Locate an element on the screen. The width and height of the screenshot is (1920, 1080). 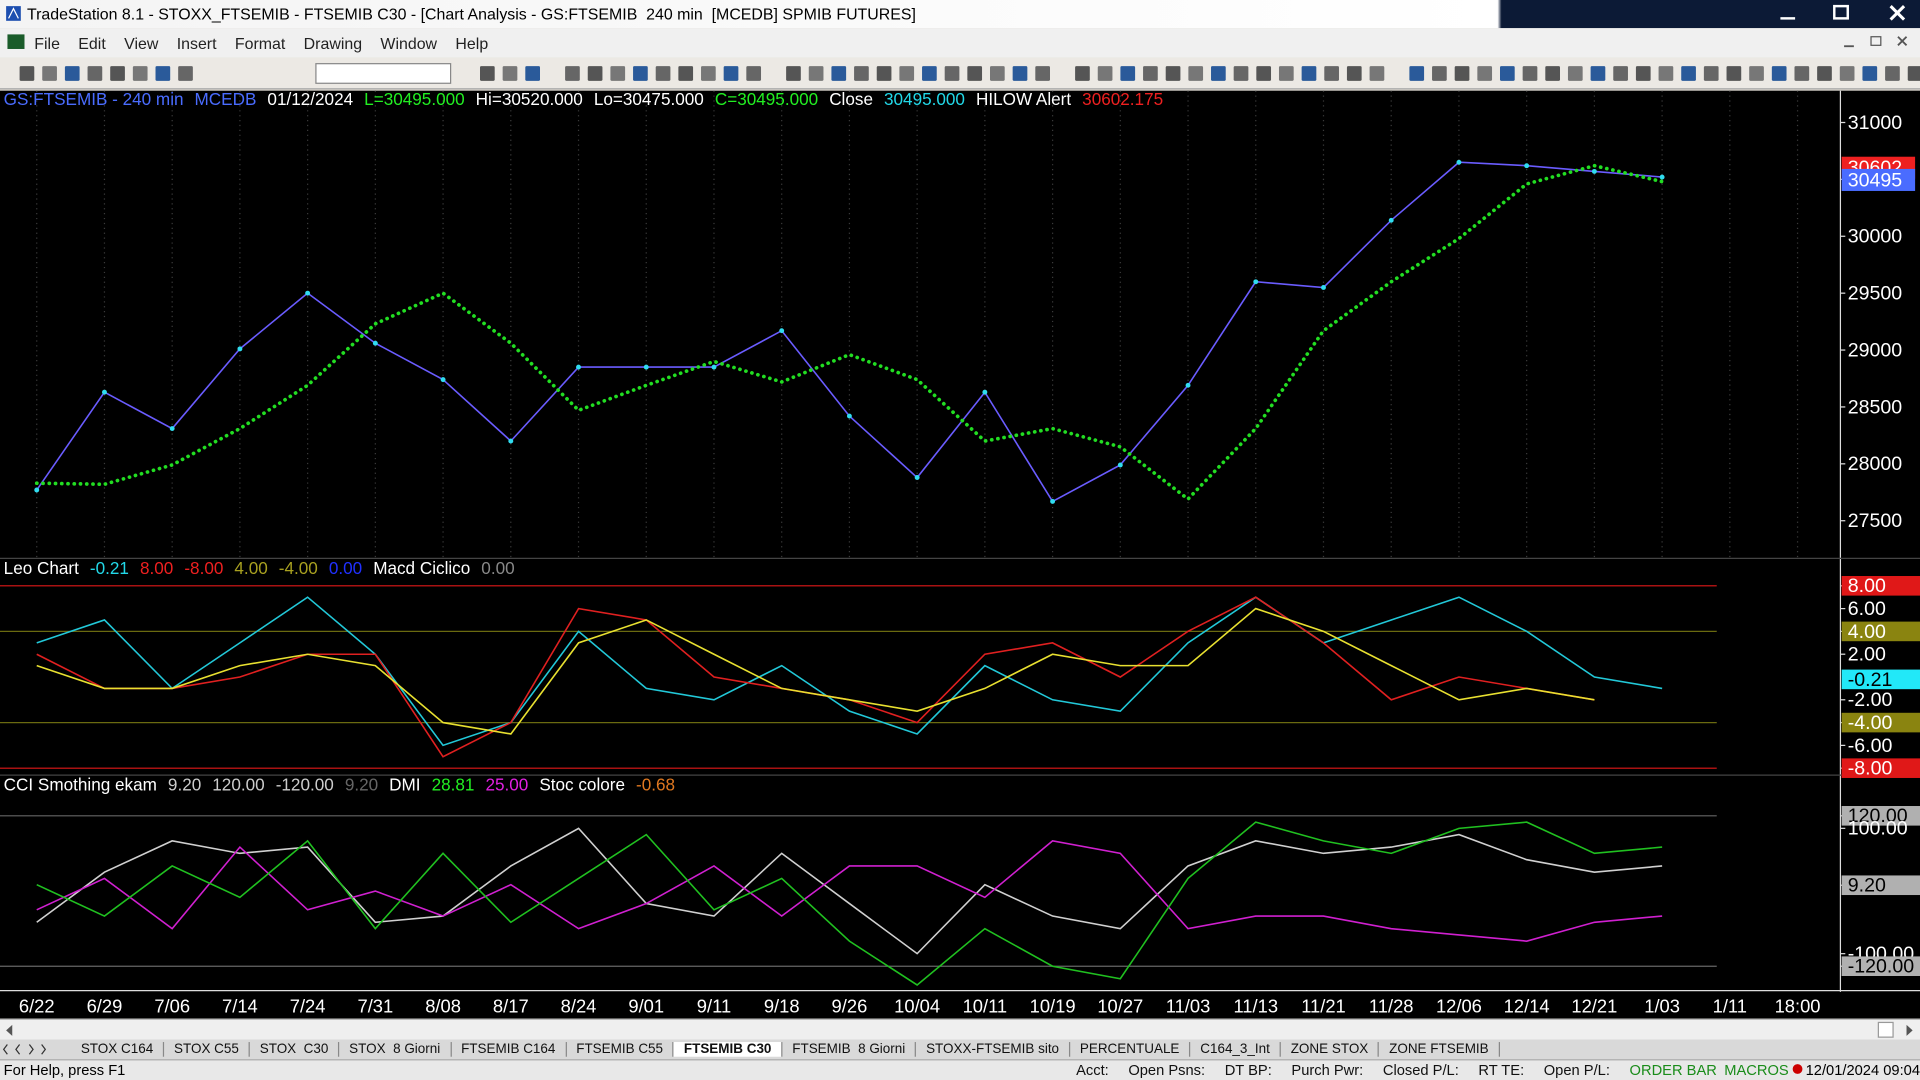
window-controls is located at coordinates (1828, 13).